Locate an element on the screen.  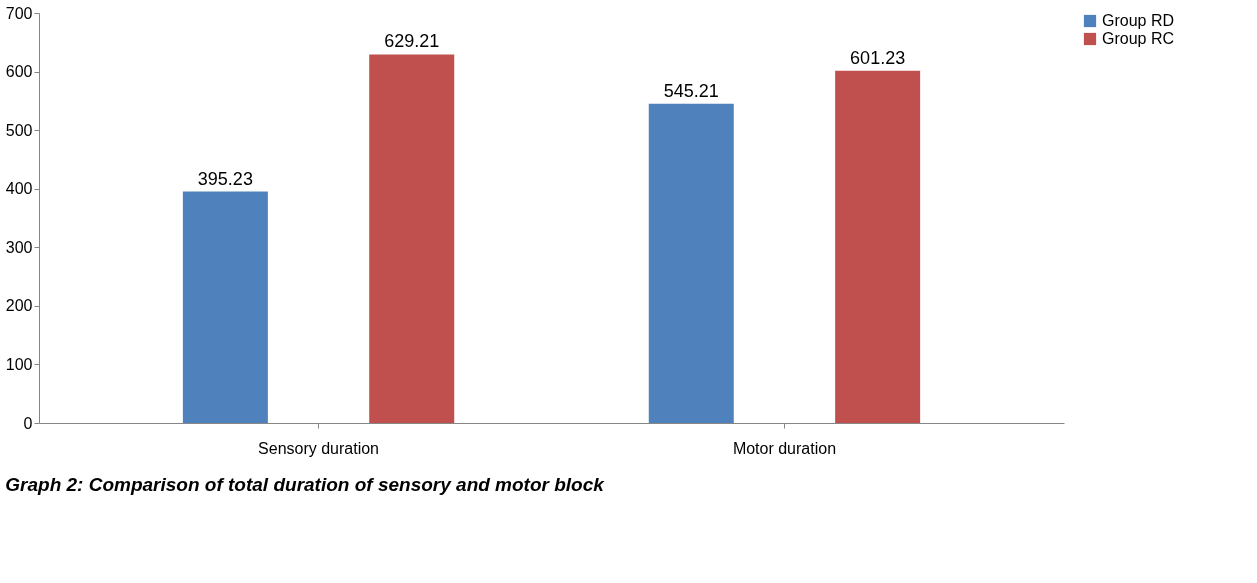
x-tick-label: Motor duration is located at coordinates (784, 448).